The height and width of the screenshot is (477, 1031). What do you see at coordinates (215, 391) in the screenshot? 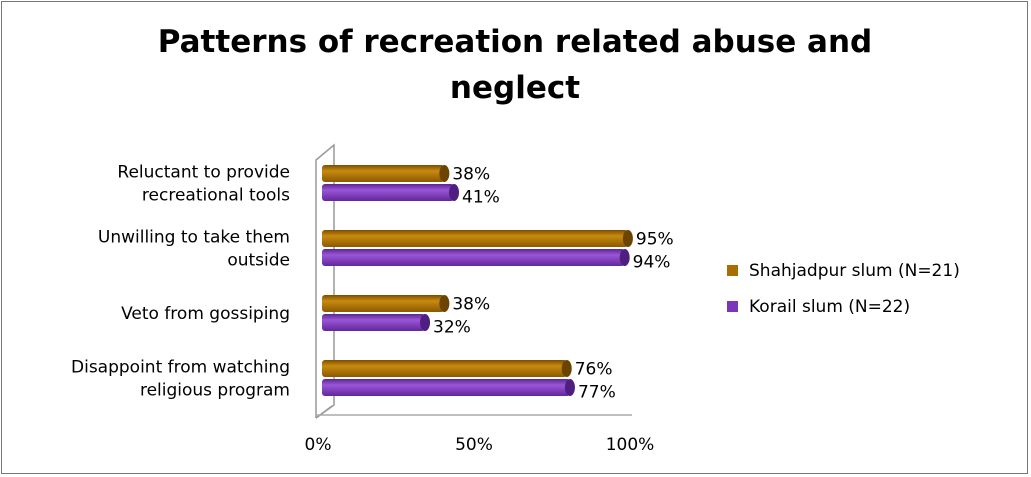
I see `category-label: religious program` at bounding box center [215, 391].